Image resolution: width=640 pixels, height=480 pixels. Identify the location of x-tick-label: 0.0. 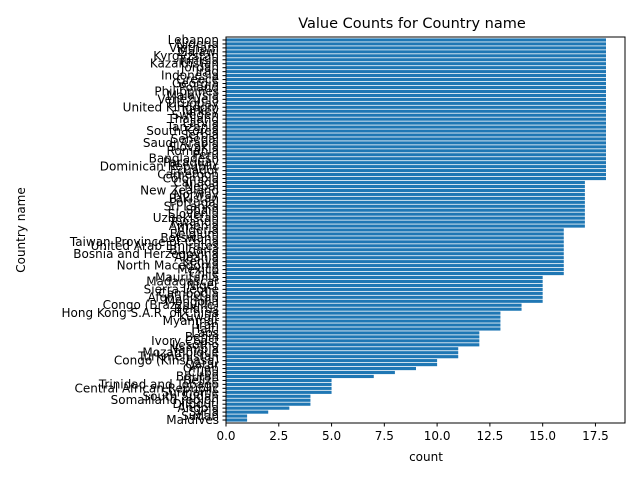
(225, 436).